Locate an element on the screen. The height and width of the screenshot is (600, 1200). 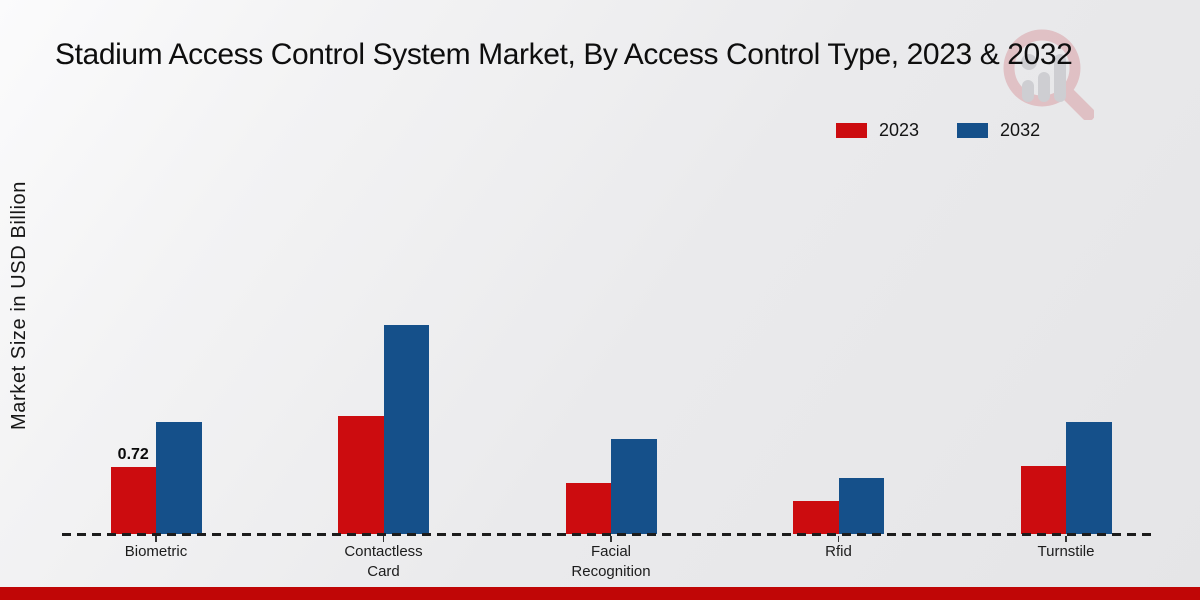
magnifier-bar-chart-logo-icon is located at coordinates (1046, 72).